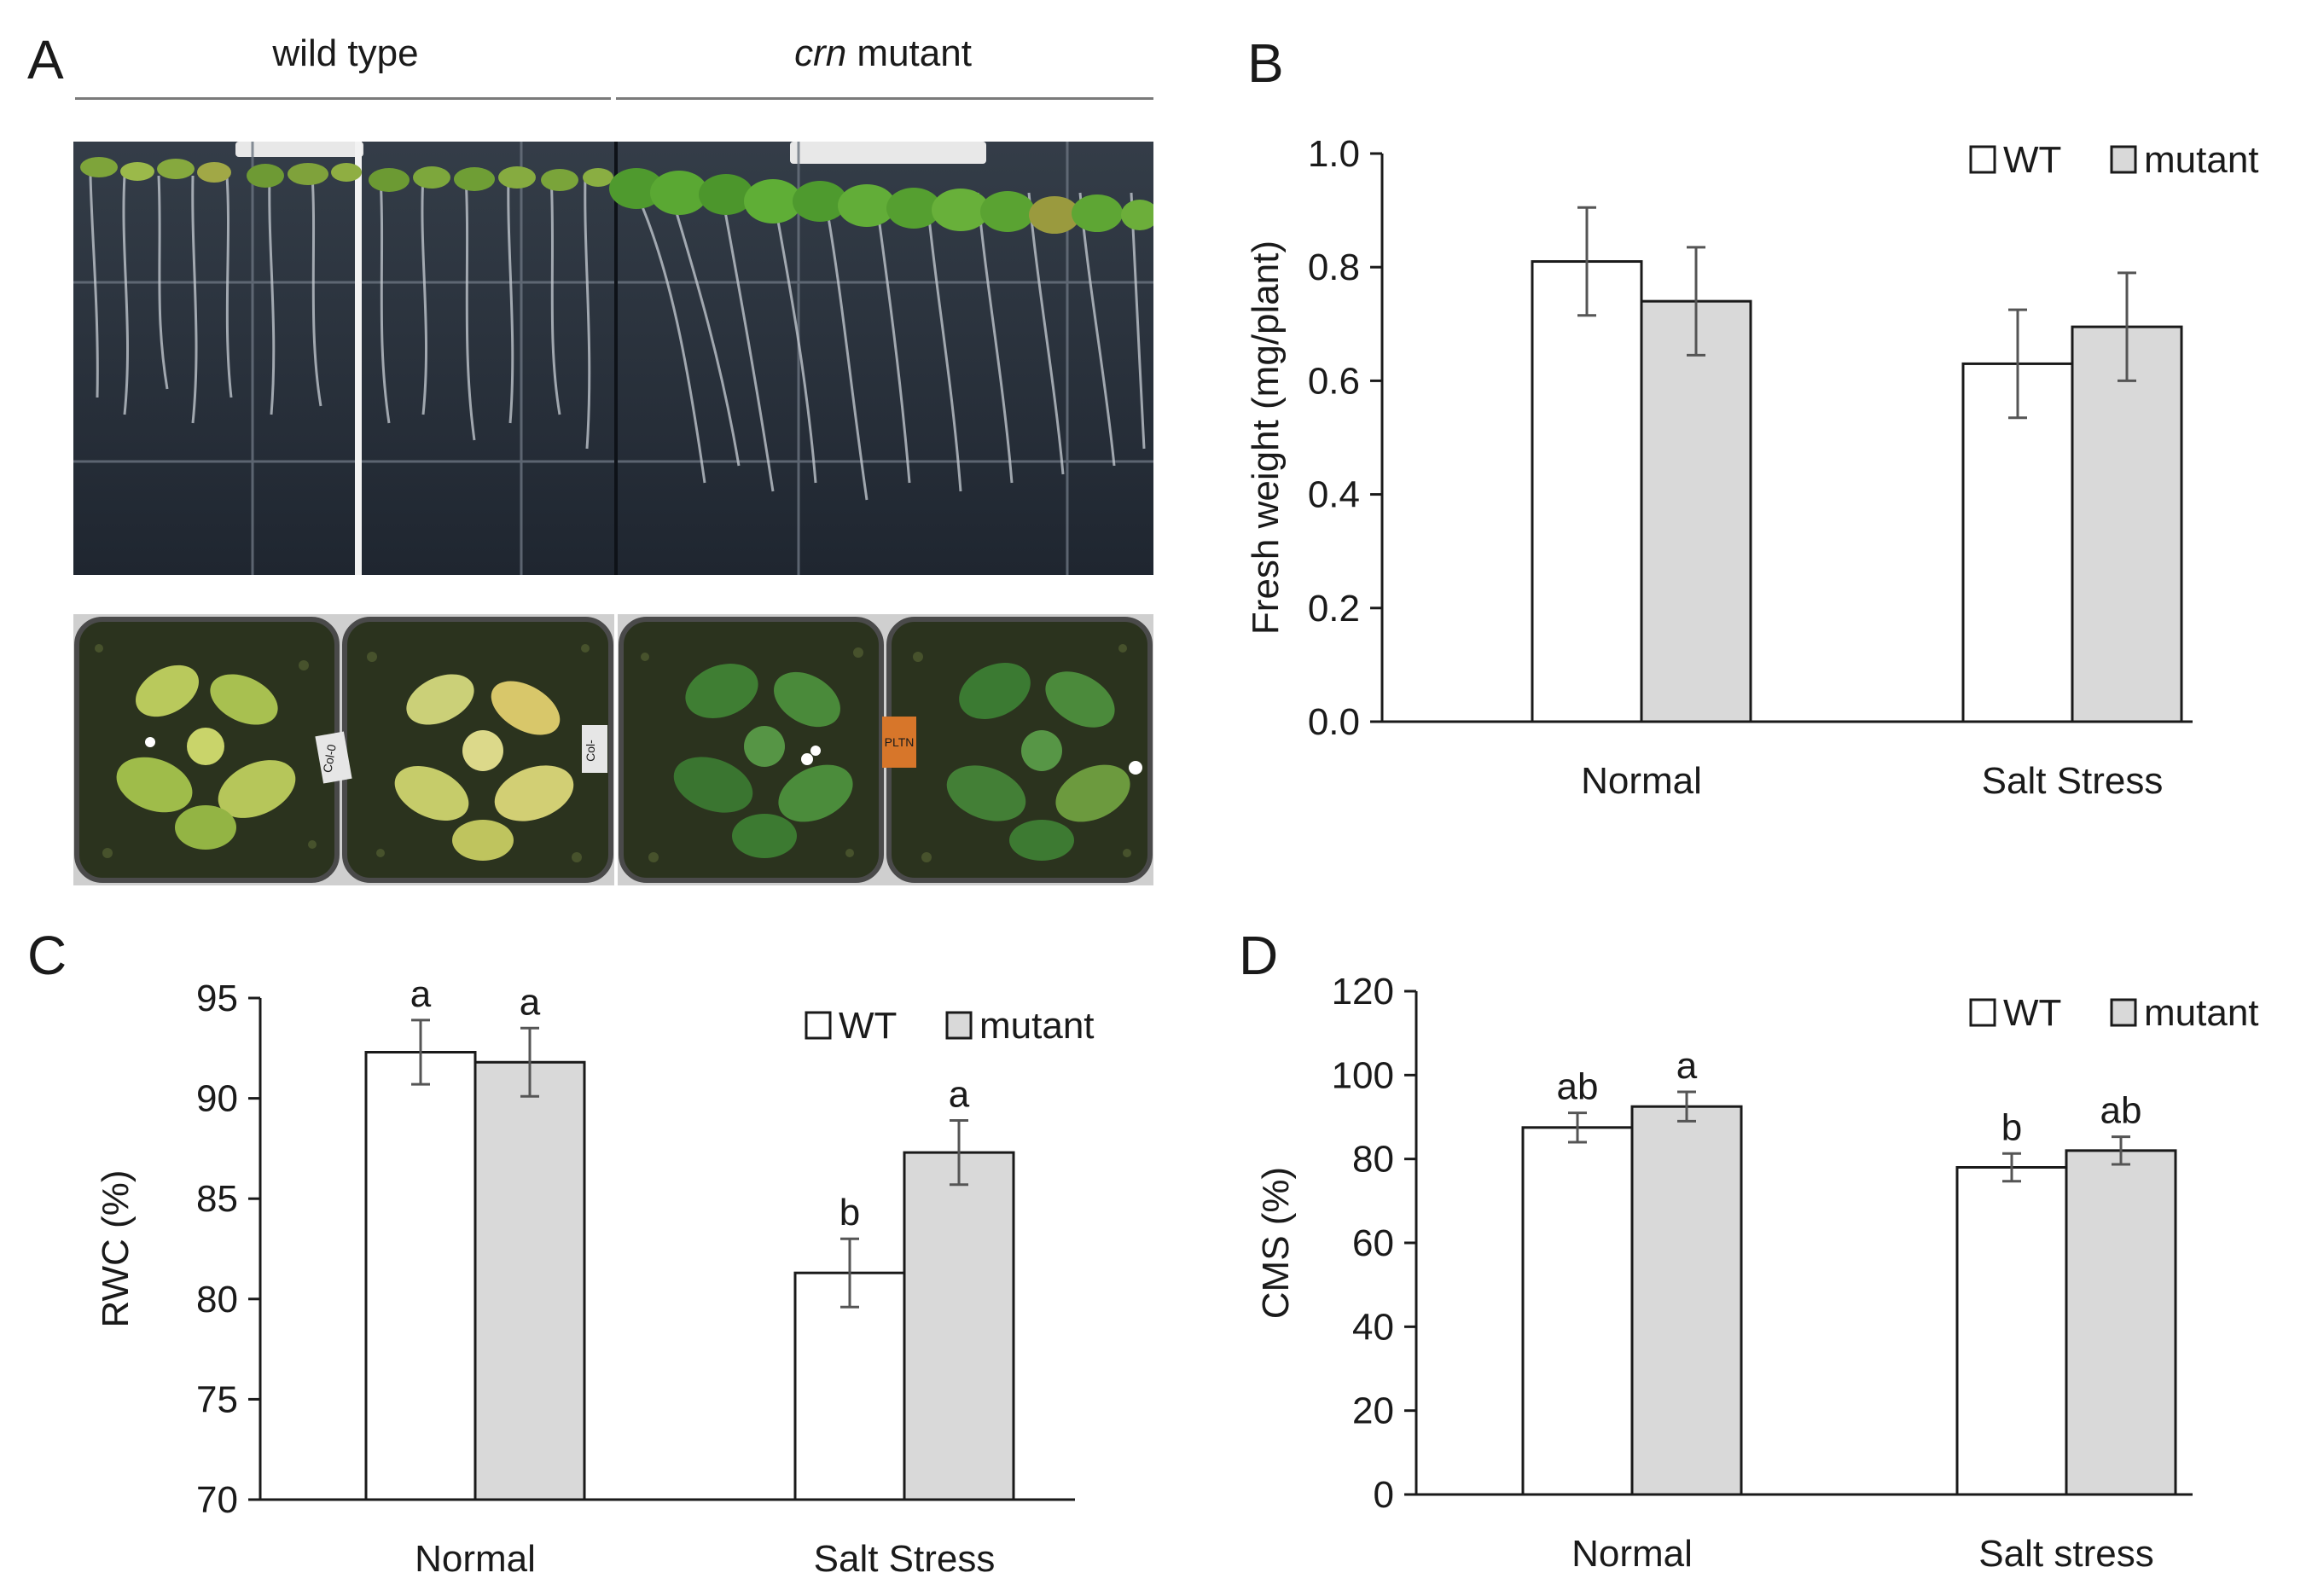 This screenshot has height=1596, width=2318. Describe the element at coordinates (1334, 495) in the screenshot. I see `y-tick-label: 0.4` at that location.